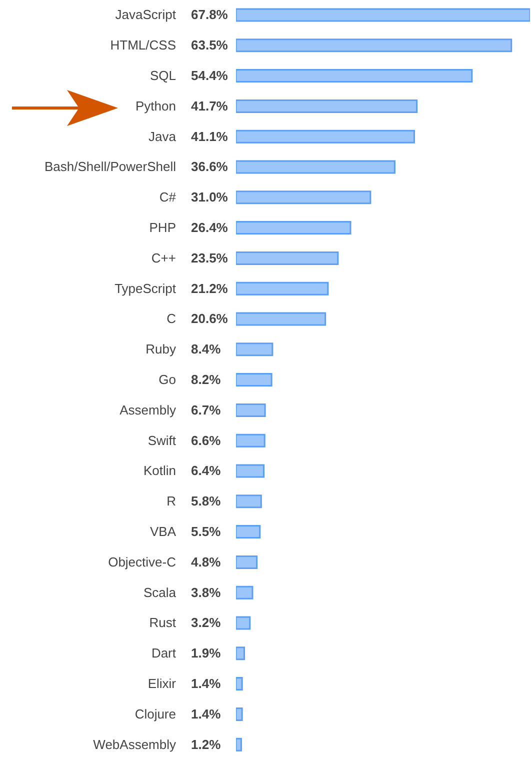  What do you see at coordinates (171, 501) in the screenshot?
I see `y-tick-label: R` at bounding box center [171, 501].